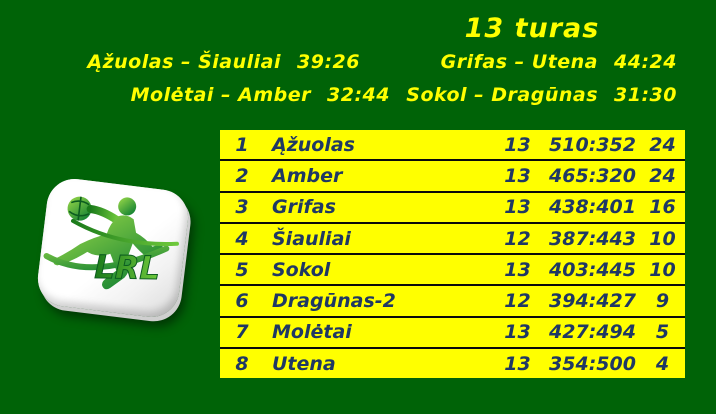  I want to click on score-cell: 427:494, so click(592, 332).